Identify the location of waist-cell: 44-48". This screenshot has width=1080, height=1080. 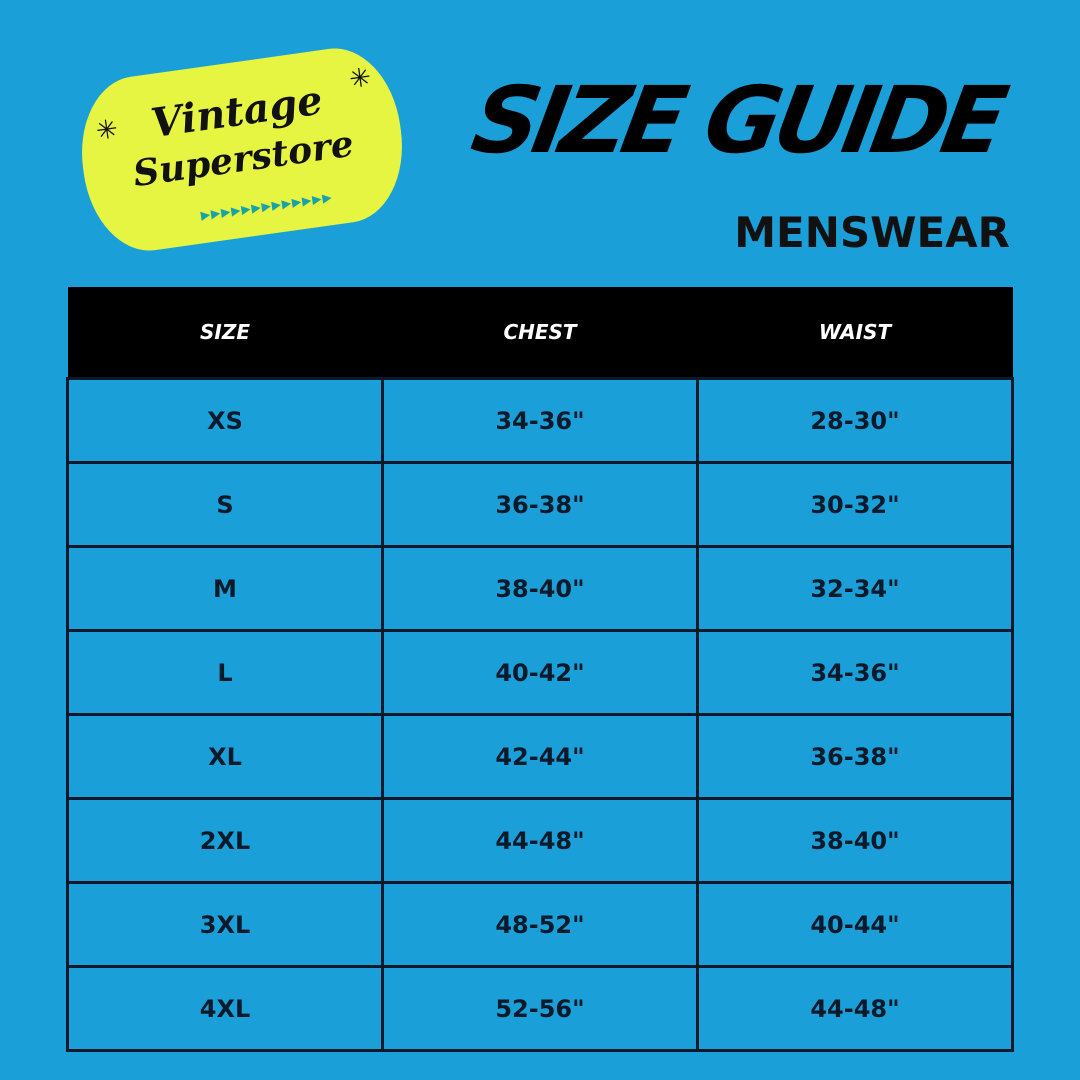
(855, 1008).